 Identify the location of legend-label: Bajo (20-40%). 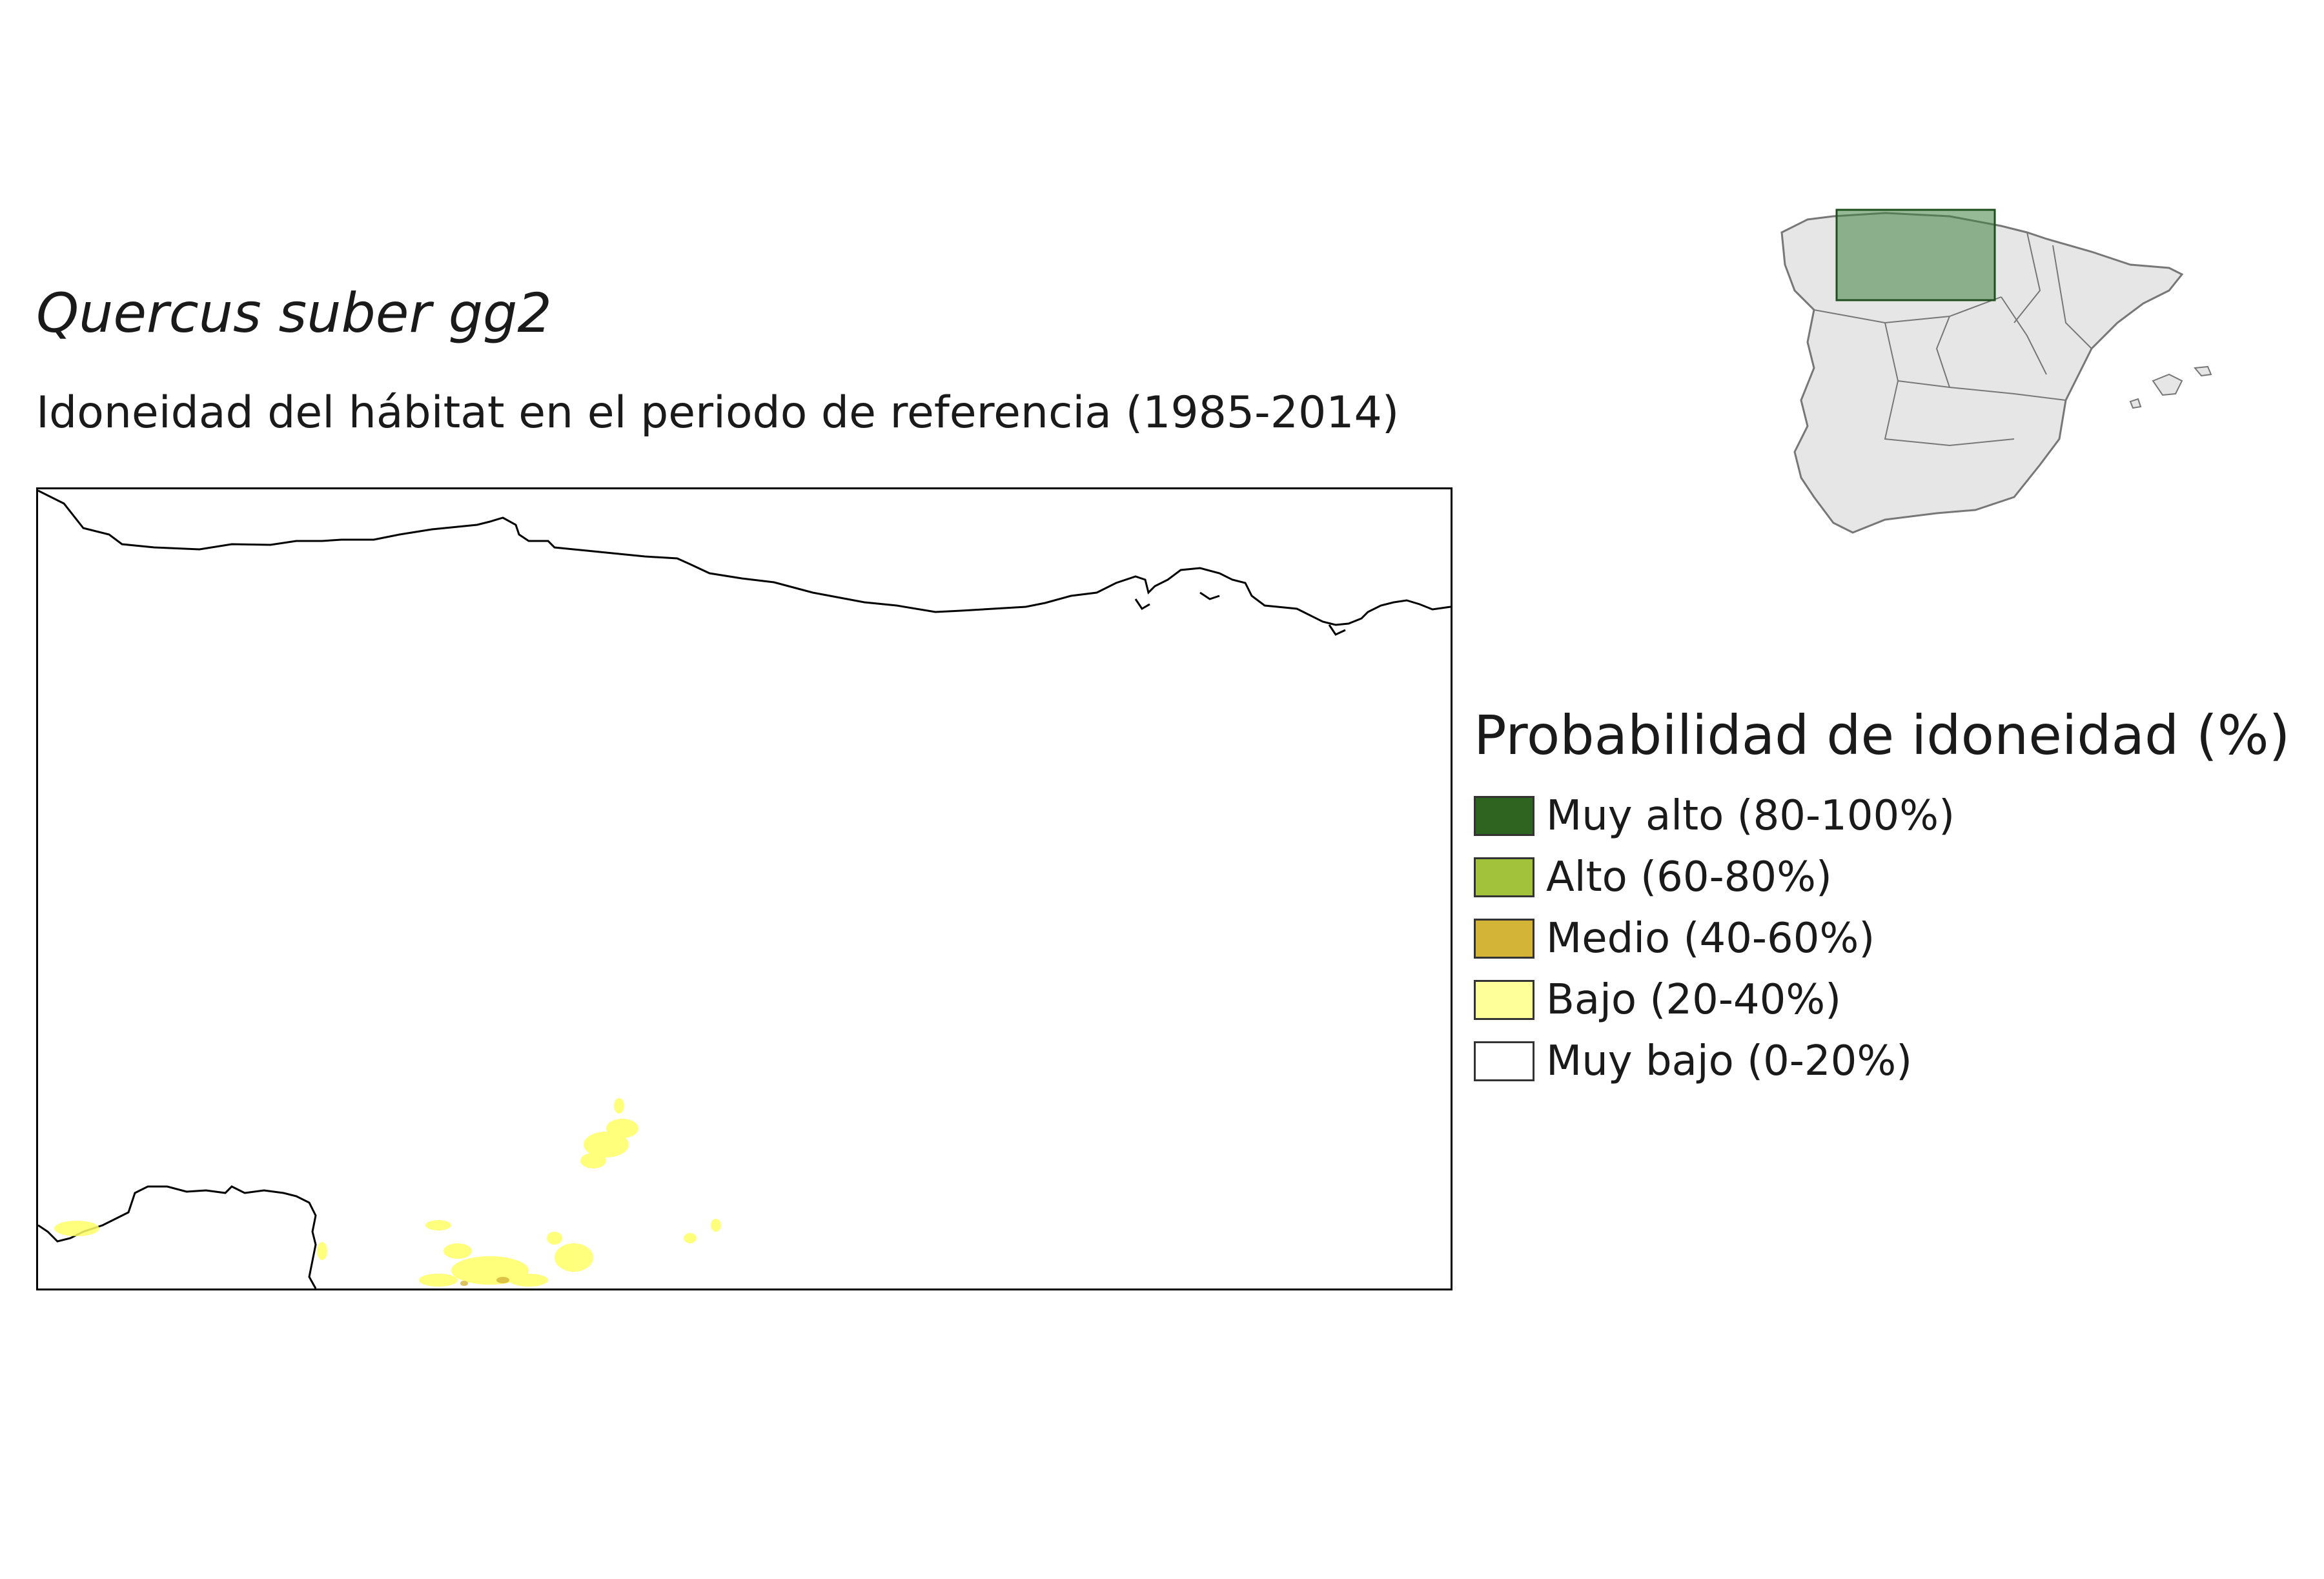
(1694, 999).